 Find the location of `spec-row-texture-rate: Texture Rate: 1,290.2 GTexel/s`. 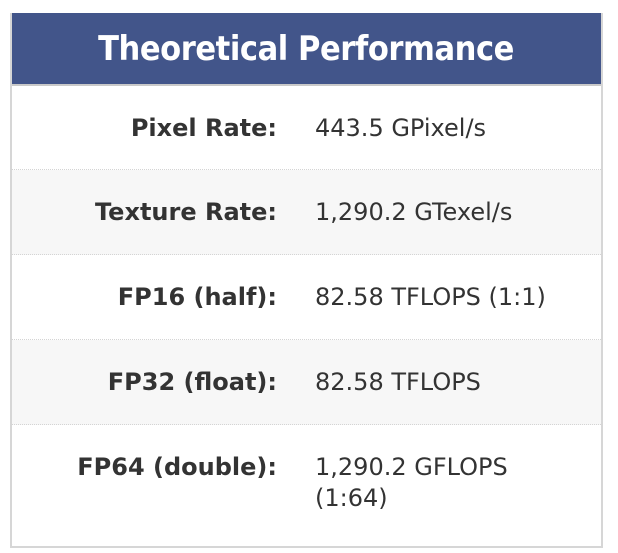

spec-row-texture-rate: Texture Rate: 1,290.2 GTexel/s is located at coordinates (306, 212).